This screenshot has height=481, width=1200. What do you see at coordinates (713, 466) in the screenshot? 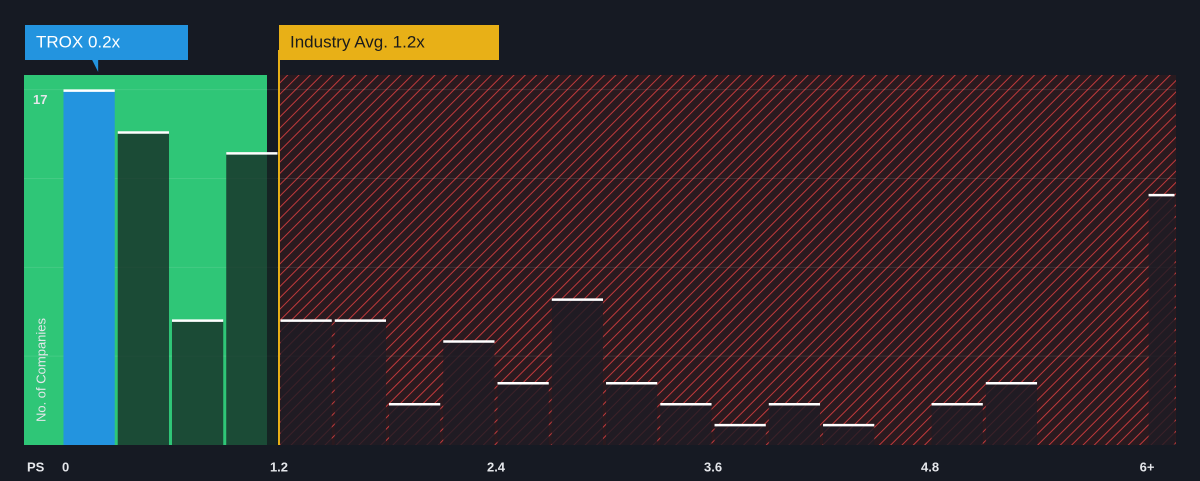
I see `x-tick-label: 3.6` at bounding box center [713, 466].